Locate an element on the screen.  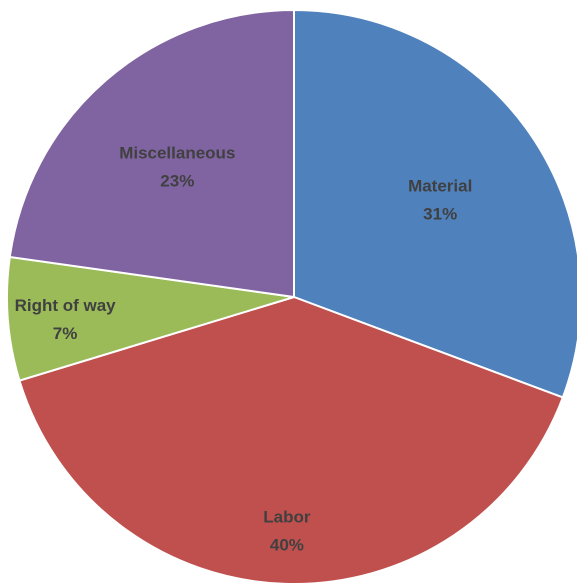
pie-label-material: Material 31% is located at coordinates (440, 200).